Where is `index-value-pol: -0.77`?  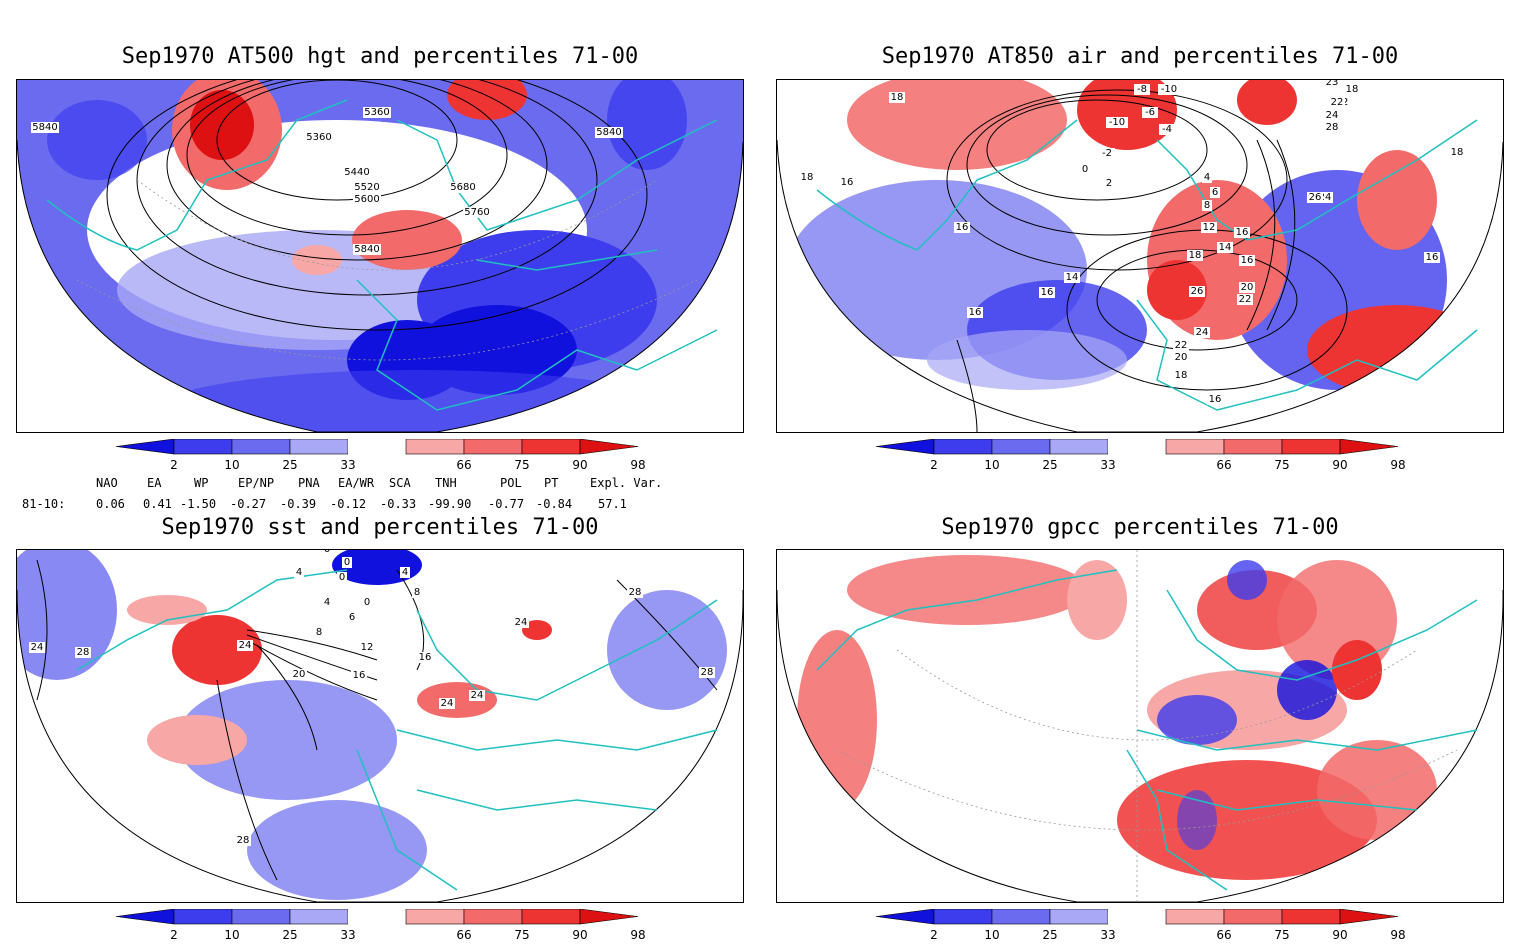
index-value-pol: -0.77 is located at coordinates (506, 504).